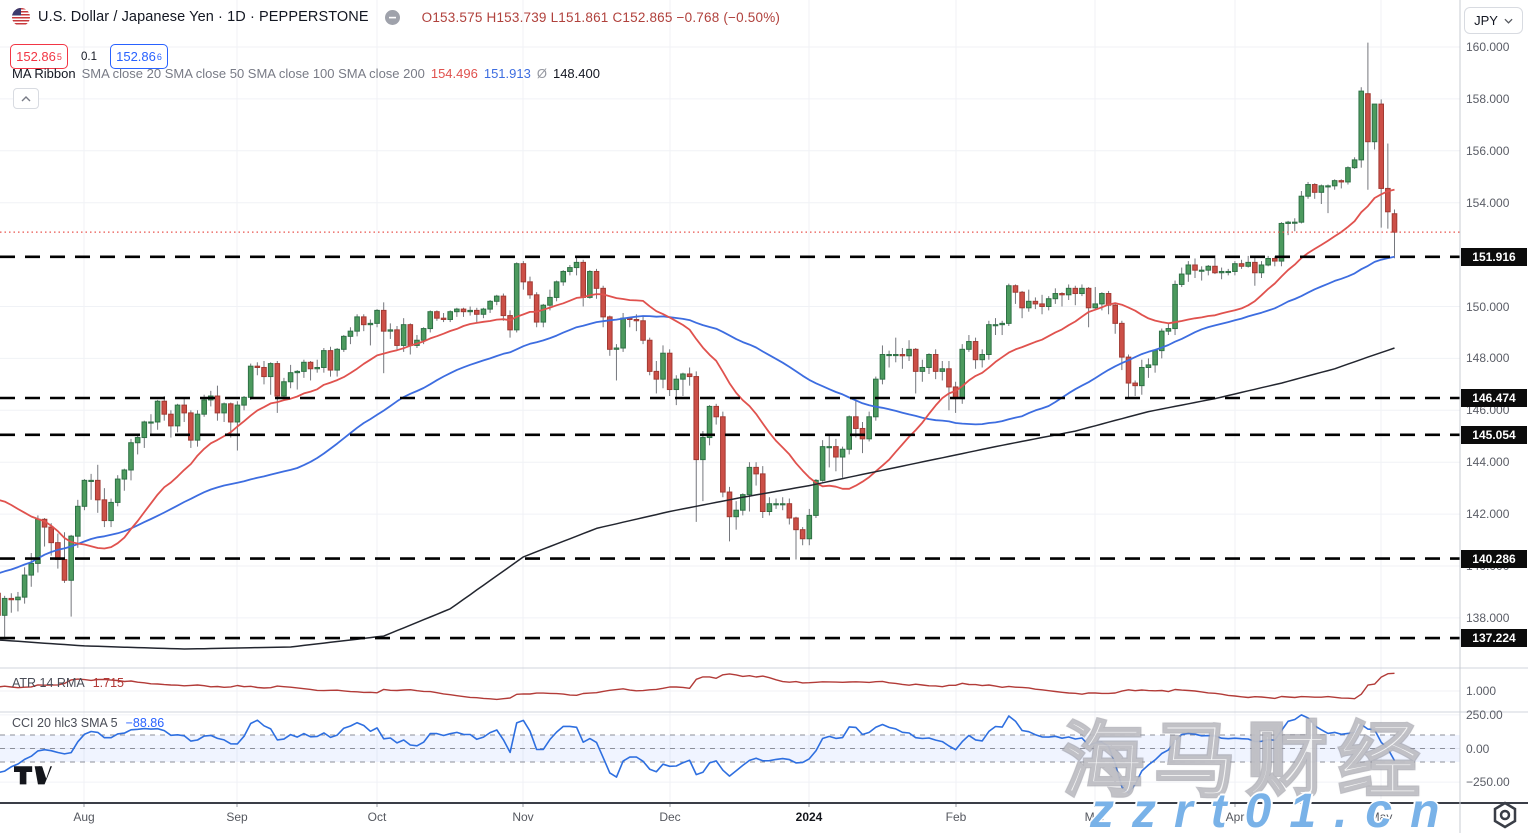 This screenshot has height=839, width=1528. Describe the element at coordinates (542, 73) in the screenshot. I see `sma100-hidden-value: Ø` at that location.